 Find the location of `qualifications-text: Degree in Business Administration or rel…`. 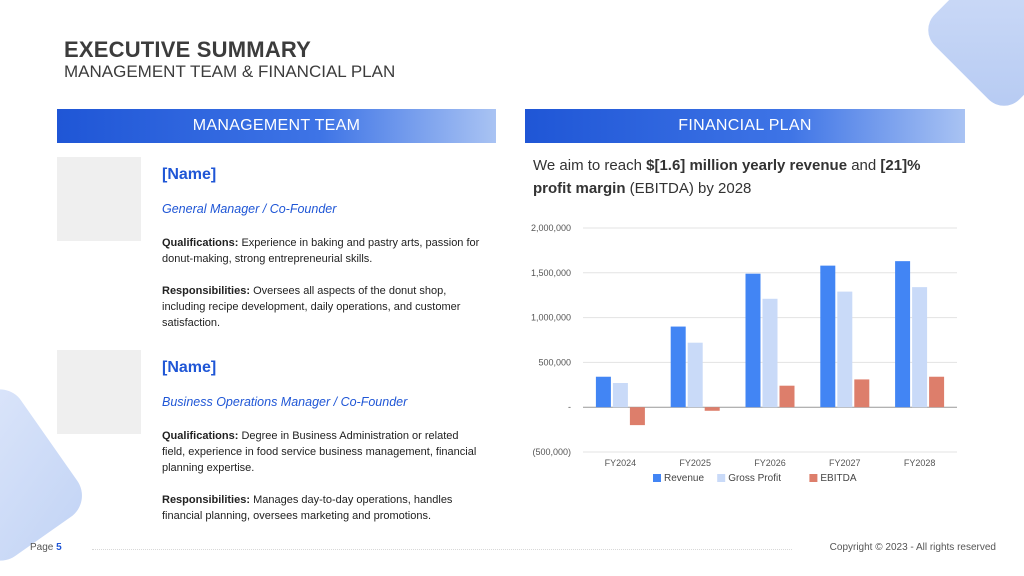

qualifications-text: Degree in Business Administration or rel… is located at coordinates (319, 452).